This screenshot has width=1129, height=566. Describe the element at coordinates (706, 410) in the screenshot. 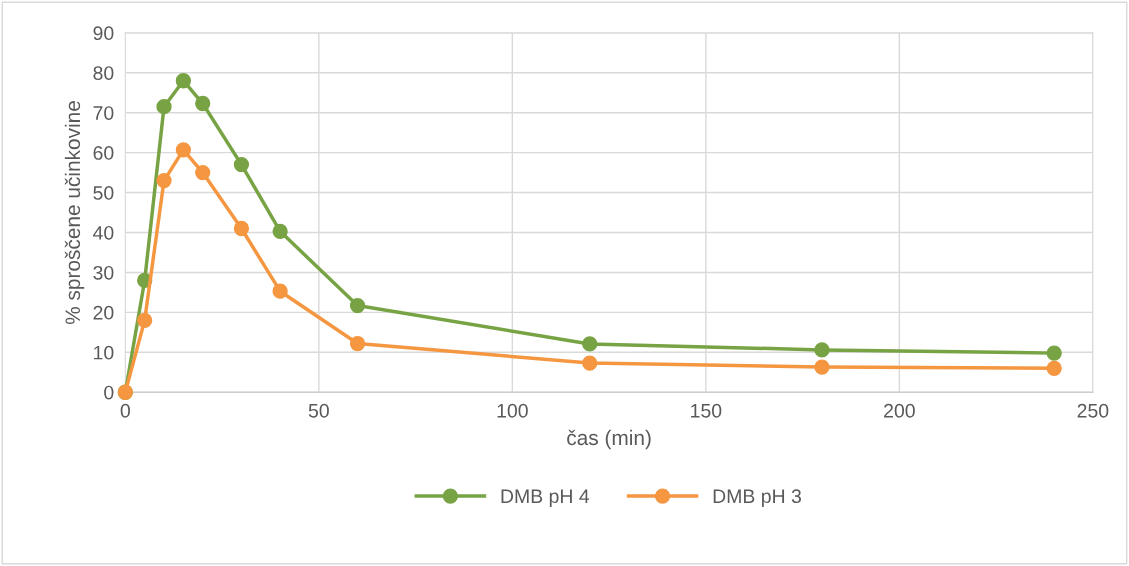

I see `x-tick-label: 150` at that location.